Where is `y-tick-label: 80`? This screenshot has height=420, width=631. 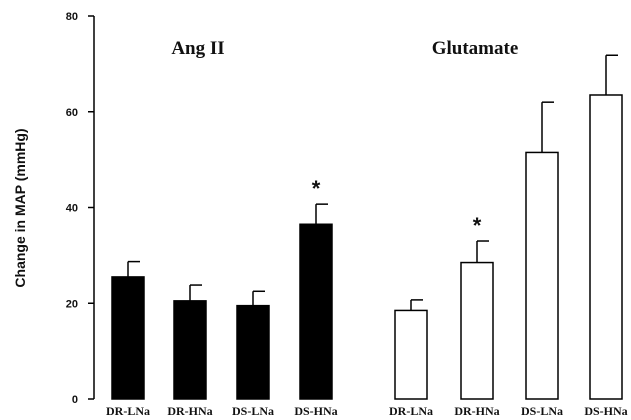 y-tick-label: 80 is located at coordinates (72, 17).